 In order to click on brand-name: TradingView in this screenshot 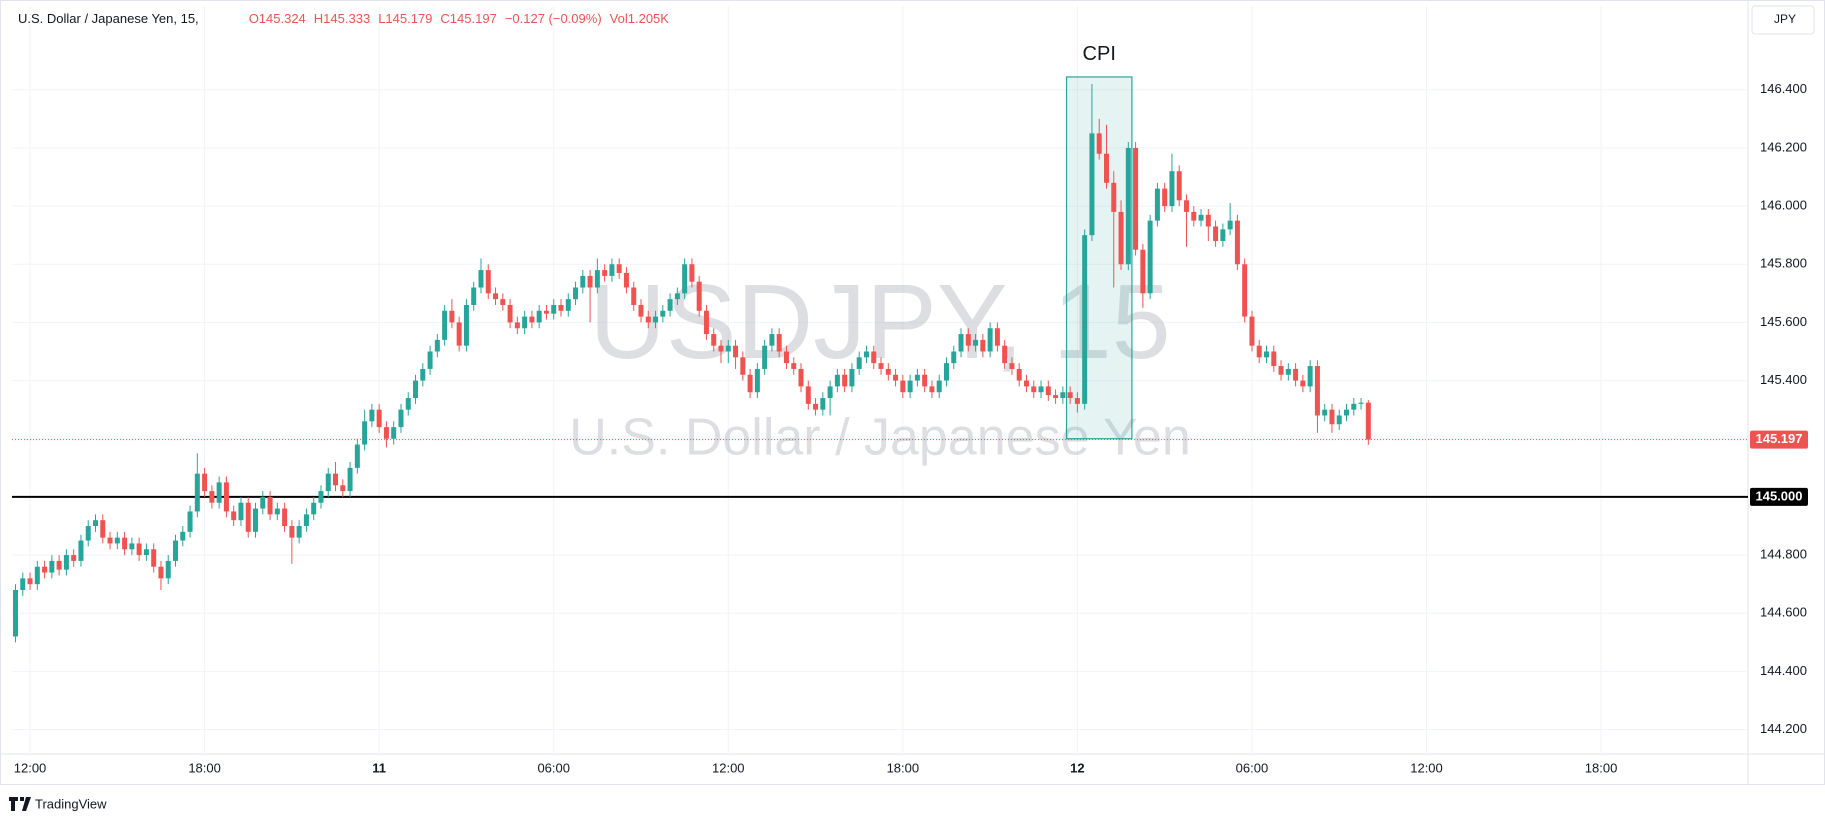, I will do `click(71, 803)`.